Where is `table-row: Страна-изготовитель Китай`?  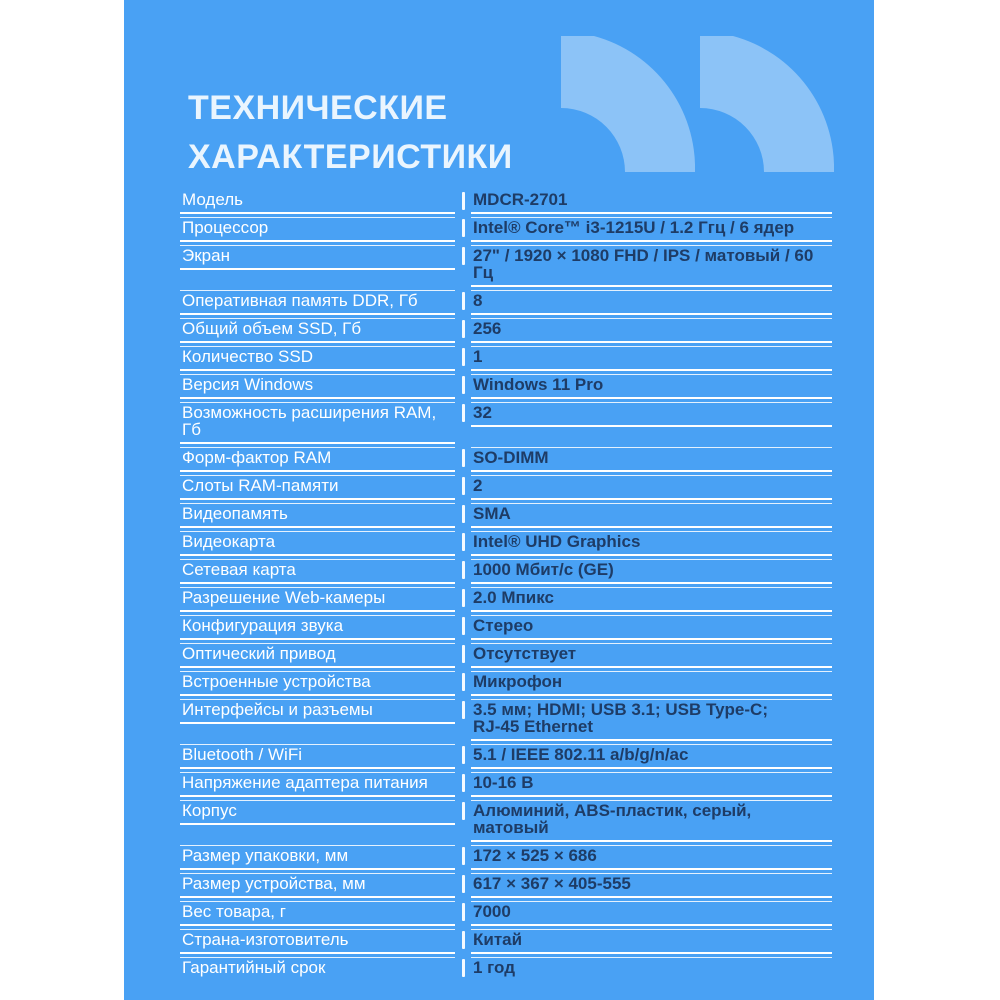 table-row: Страна-изготовитель Китай is located at coordinates (506, 941).